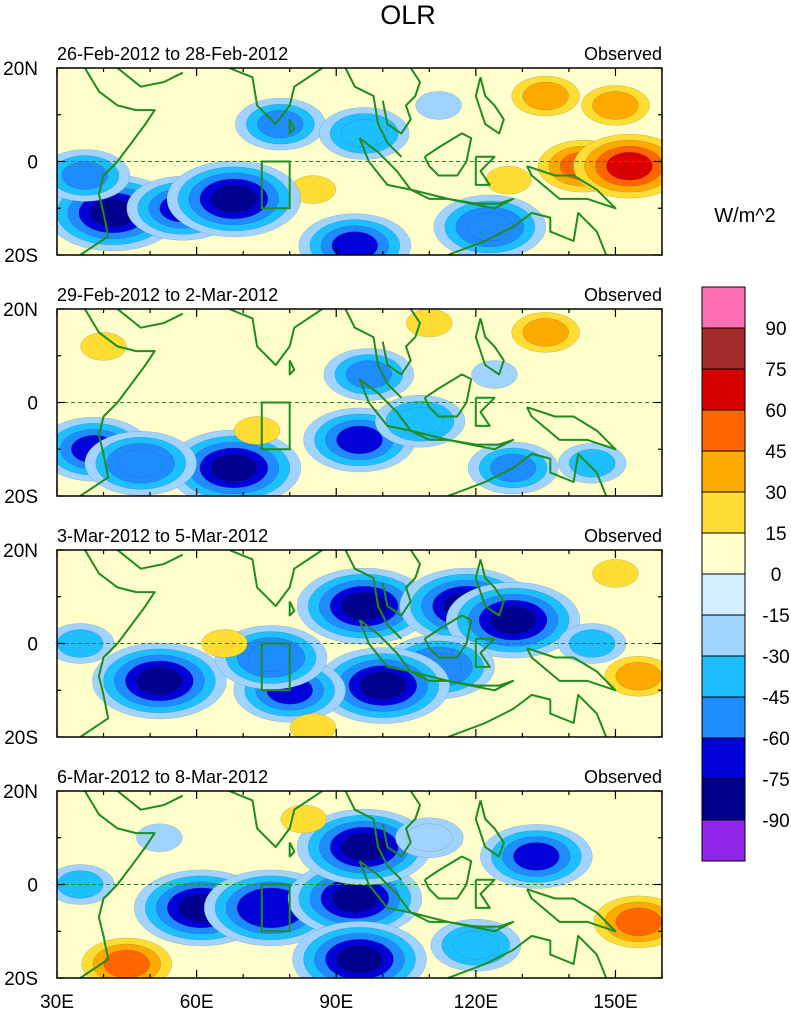 This screenshot has height=1013, width=791. Describe the element at coordinates (775, 780) in the screenshot. I see `colorbar-label: -75` at that location.